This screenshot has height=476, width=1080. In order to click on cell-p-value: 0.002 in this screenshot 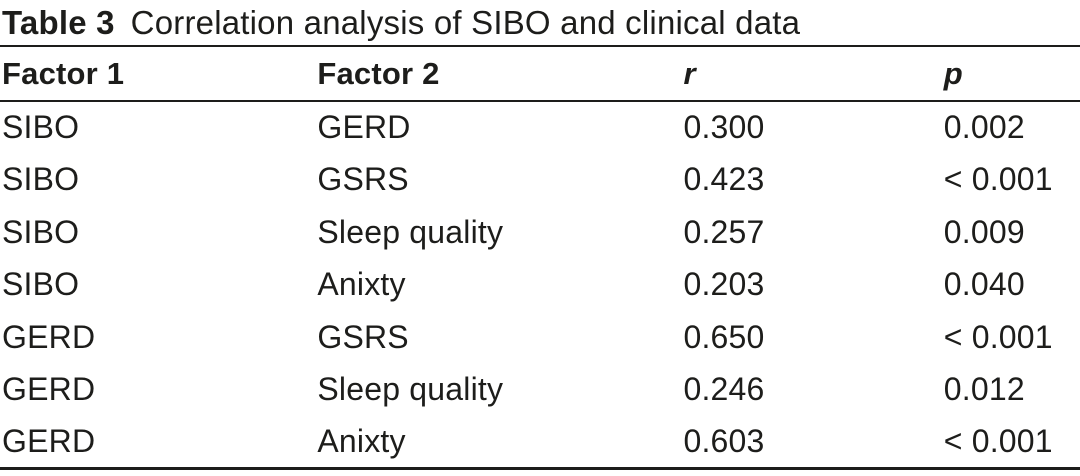, I will do `click(984, 127)`.